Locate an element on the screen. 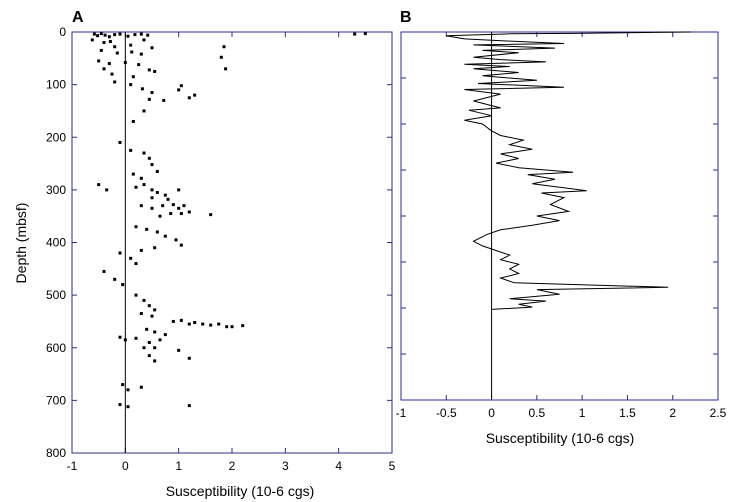  panel-a-x-tick-label: 1 is located at coordinates (178, 466).